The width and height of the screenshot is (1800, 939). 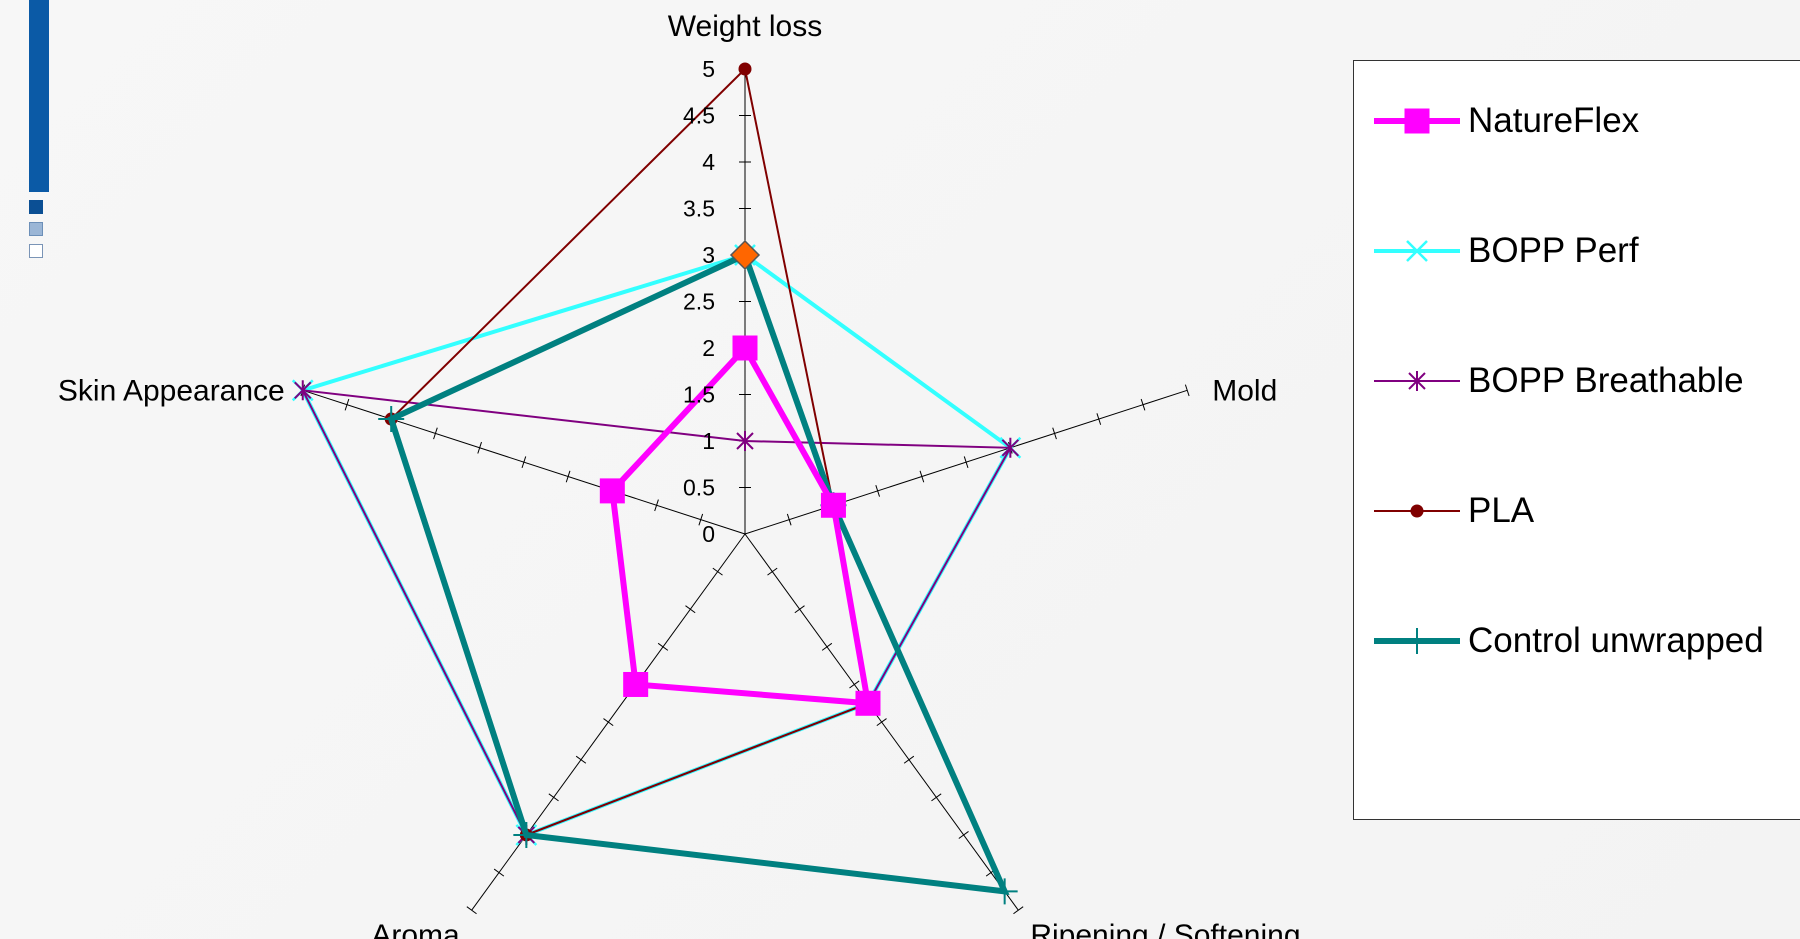 I want to click on series-line, so click(x=740, y=524).